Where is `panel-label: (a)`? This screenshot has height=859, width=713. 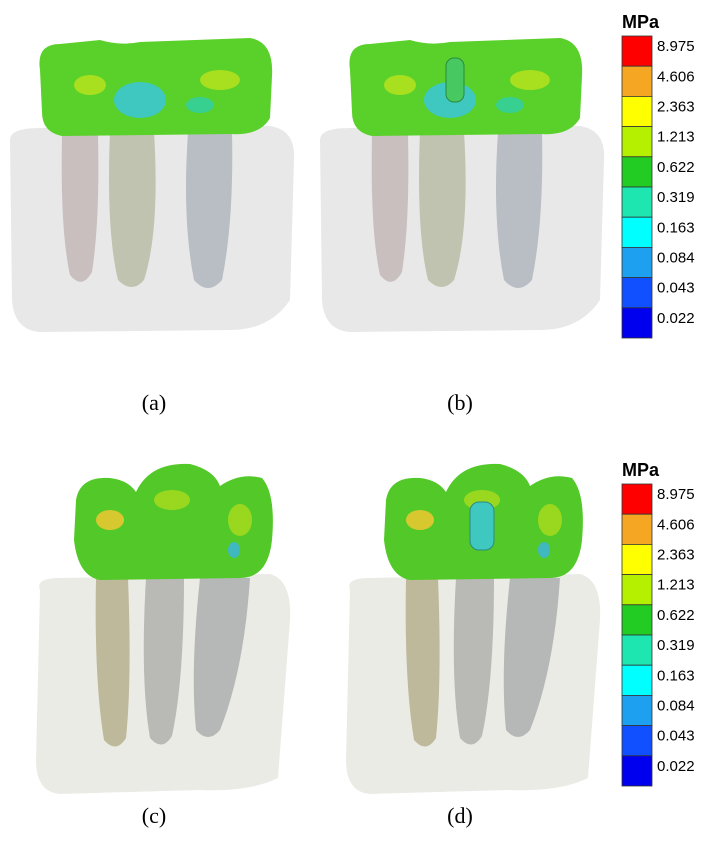
panel-label: (a) is located at coordinates (154, 402).